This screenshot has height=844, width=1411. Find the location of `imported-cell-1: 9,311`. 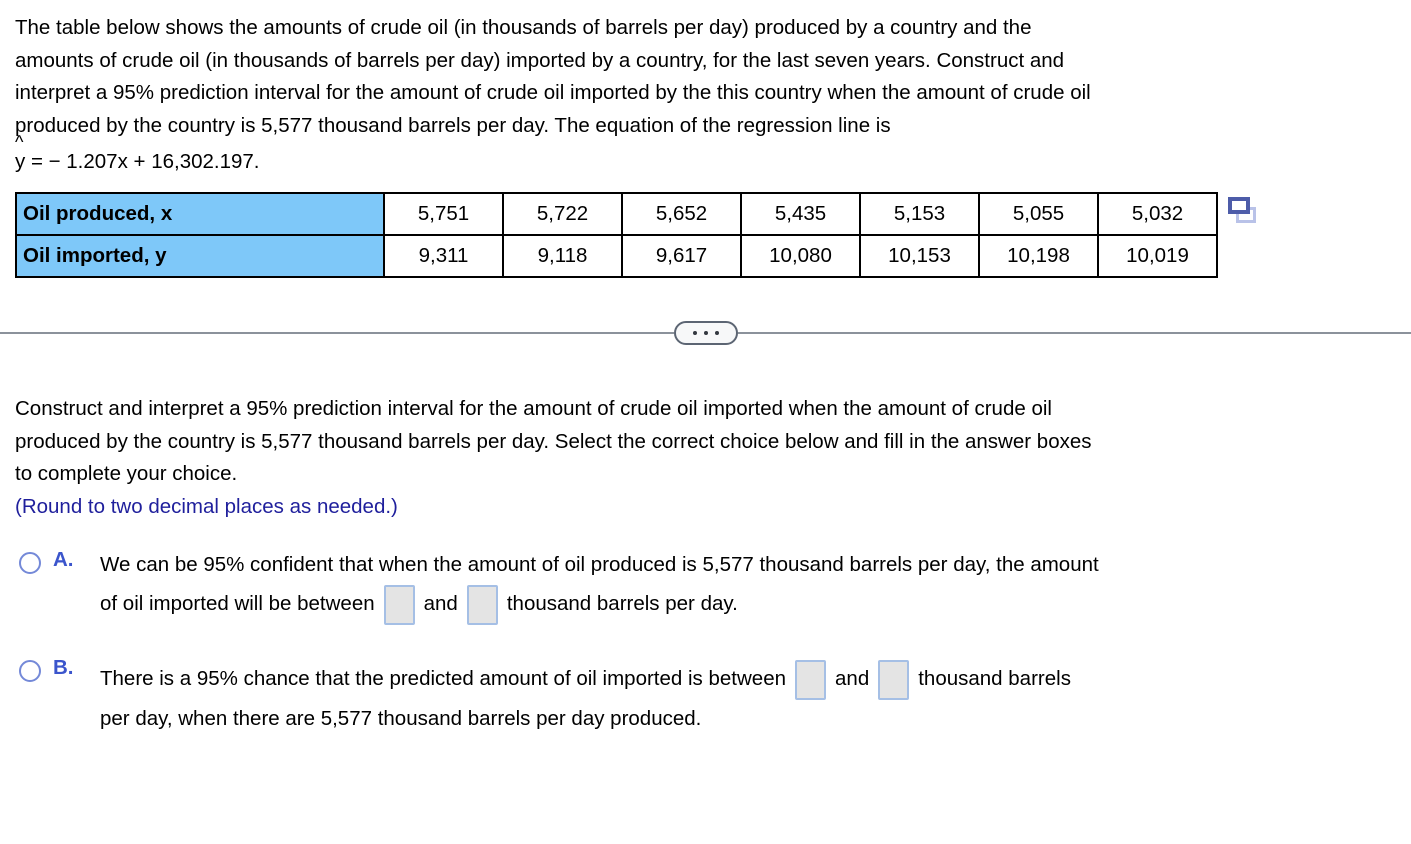

imported-cell-1: 9,311 is located at coordinates (443, 256).